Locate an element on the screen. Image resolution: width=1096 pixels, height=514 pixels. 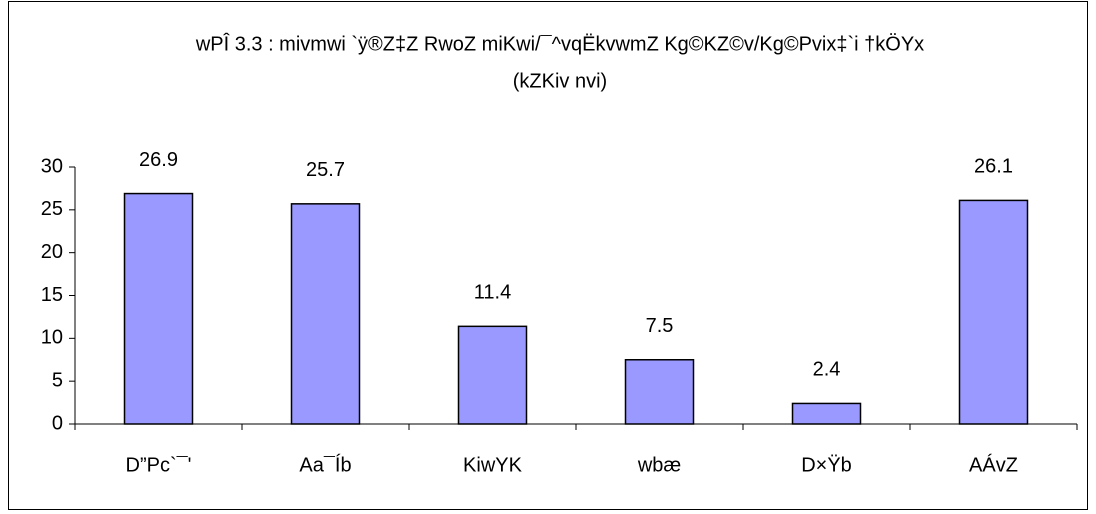
x-tick-label: KiwYK is located at coordinates (493, 465).